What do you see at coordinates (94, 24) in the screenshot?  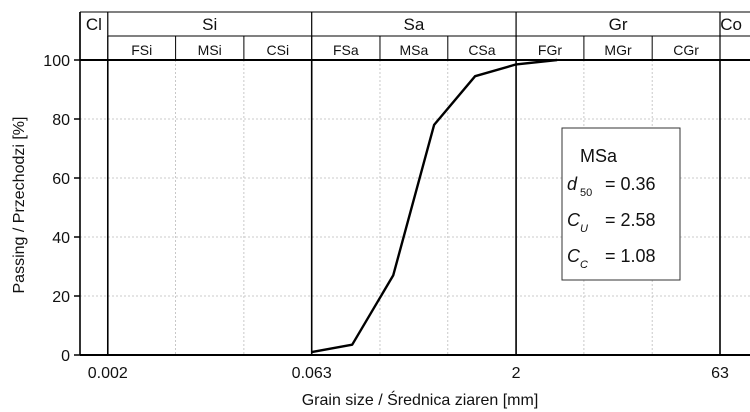 I see `major-class-label: Cl` at bounding box center [94, 24].